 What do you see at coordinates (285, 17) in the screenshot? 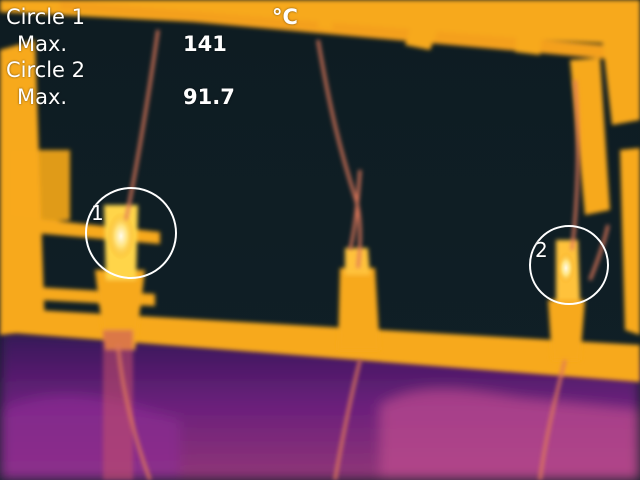
I see `temperature-unit: °C` at bounding box center [285, 17].